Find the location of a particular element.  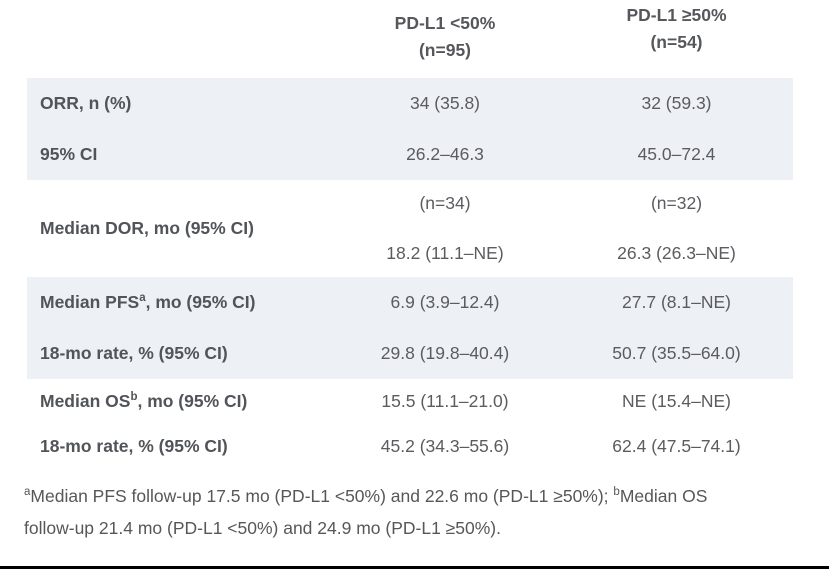

header-row: PD-L1 <50% (n=95) PD-L1 ≥50% (n=54) is located at coordinates (410, 39).